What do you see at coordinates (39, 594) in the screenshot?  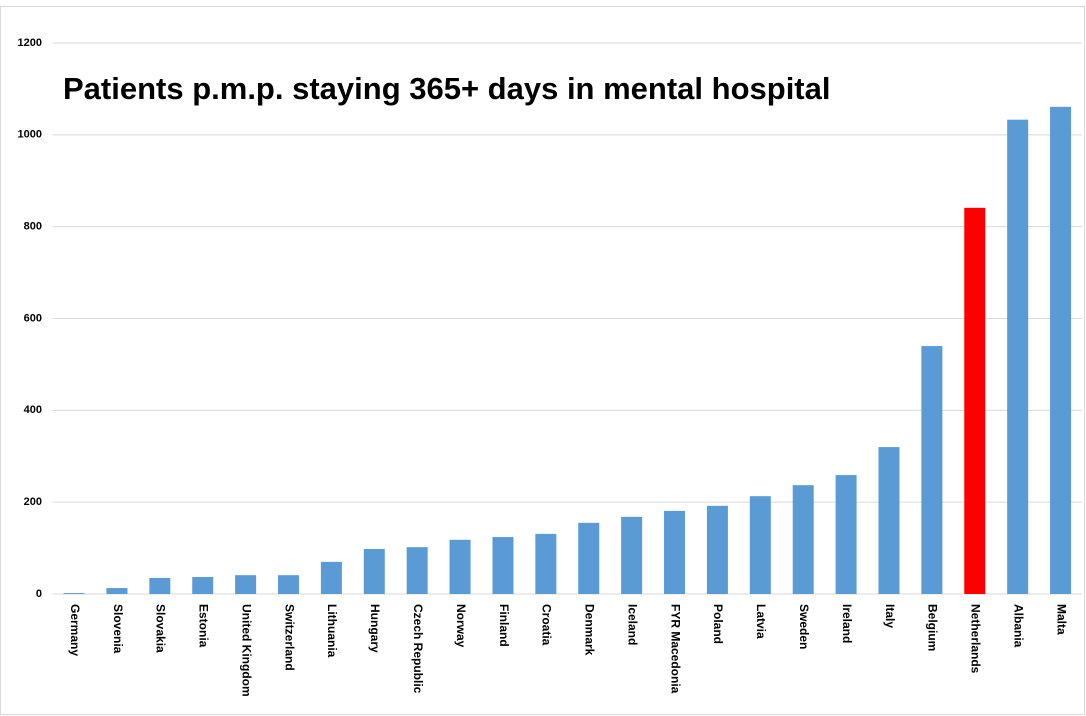 I see `y-tick-label: 0` at bounding box center [39, 594].